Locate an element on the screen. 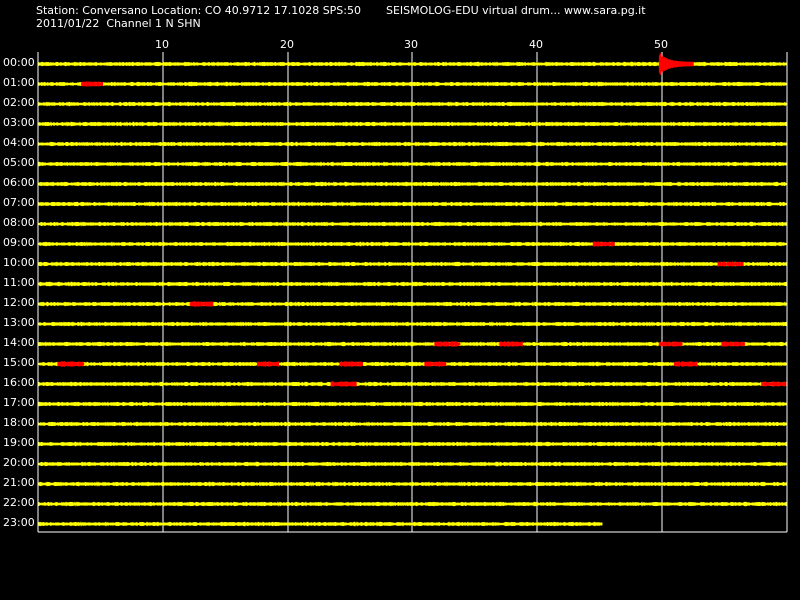 The image size is (800, 600). hour-label: 00:00 is located at coordinates (19, 62).